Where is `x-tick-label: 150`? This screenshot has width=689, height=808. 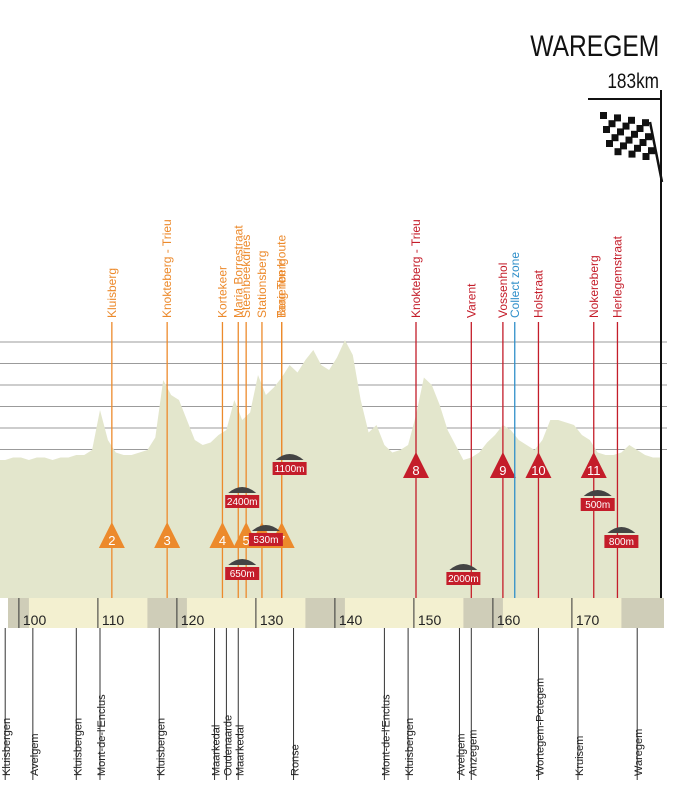 x-tick-label: 150 is located at coordinates (430, 620).